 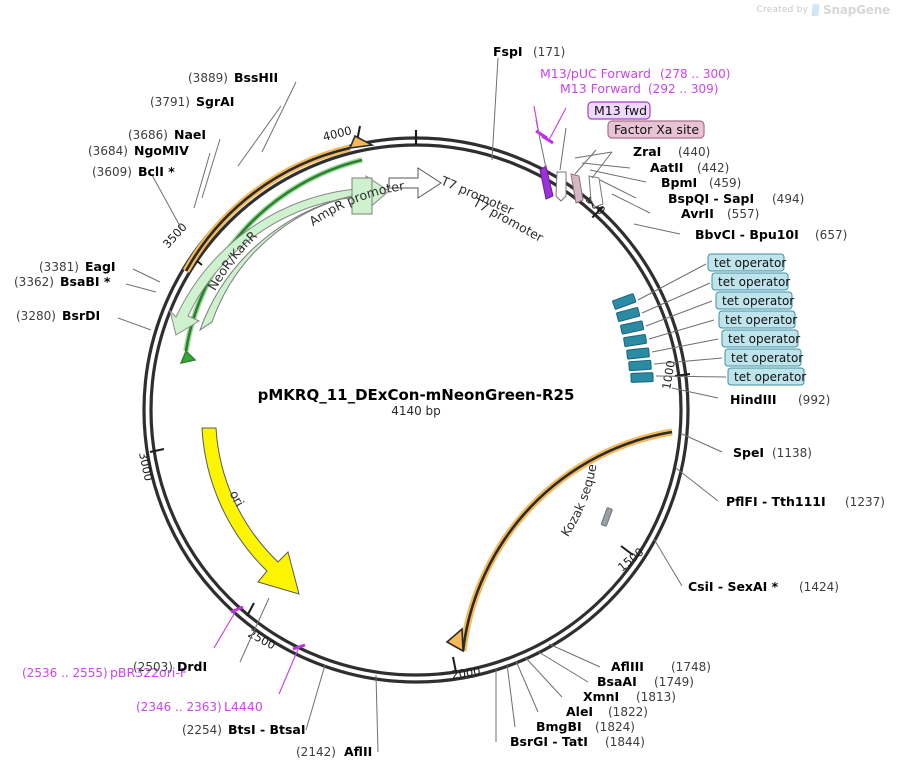 What do you see at coordinates (202, 730) in the screenshot?
I see `site-position: (2254)` at bounding box center [202, 730].